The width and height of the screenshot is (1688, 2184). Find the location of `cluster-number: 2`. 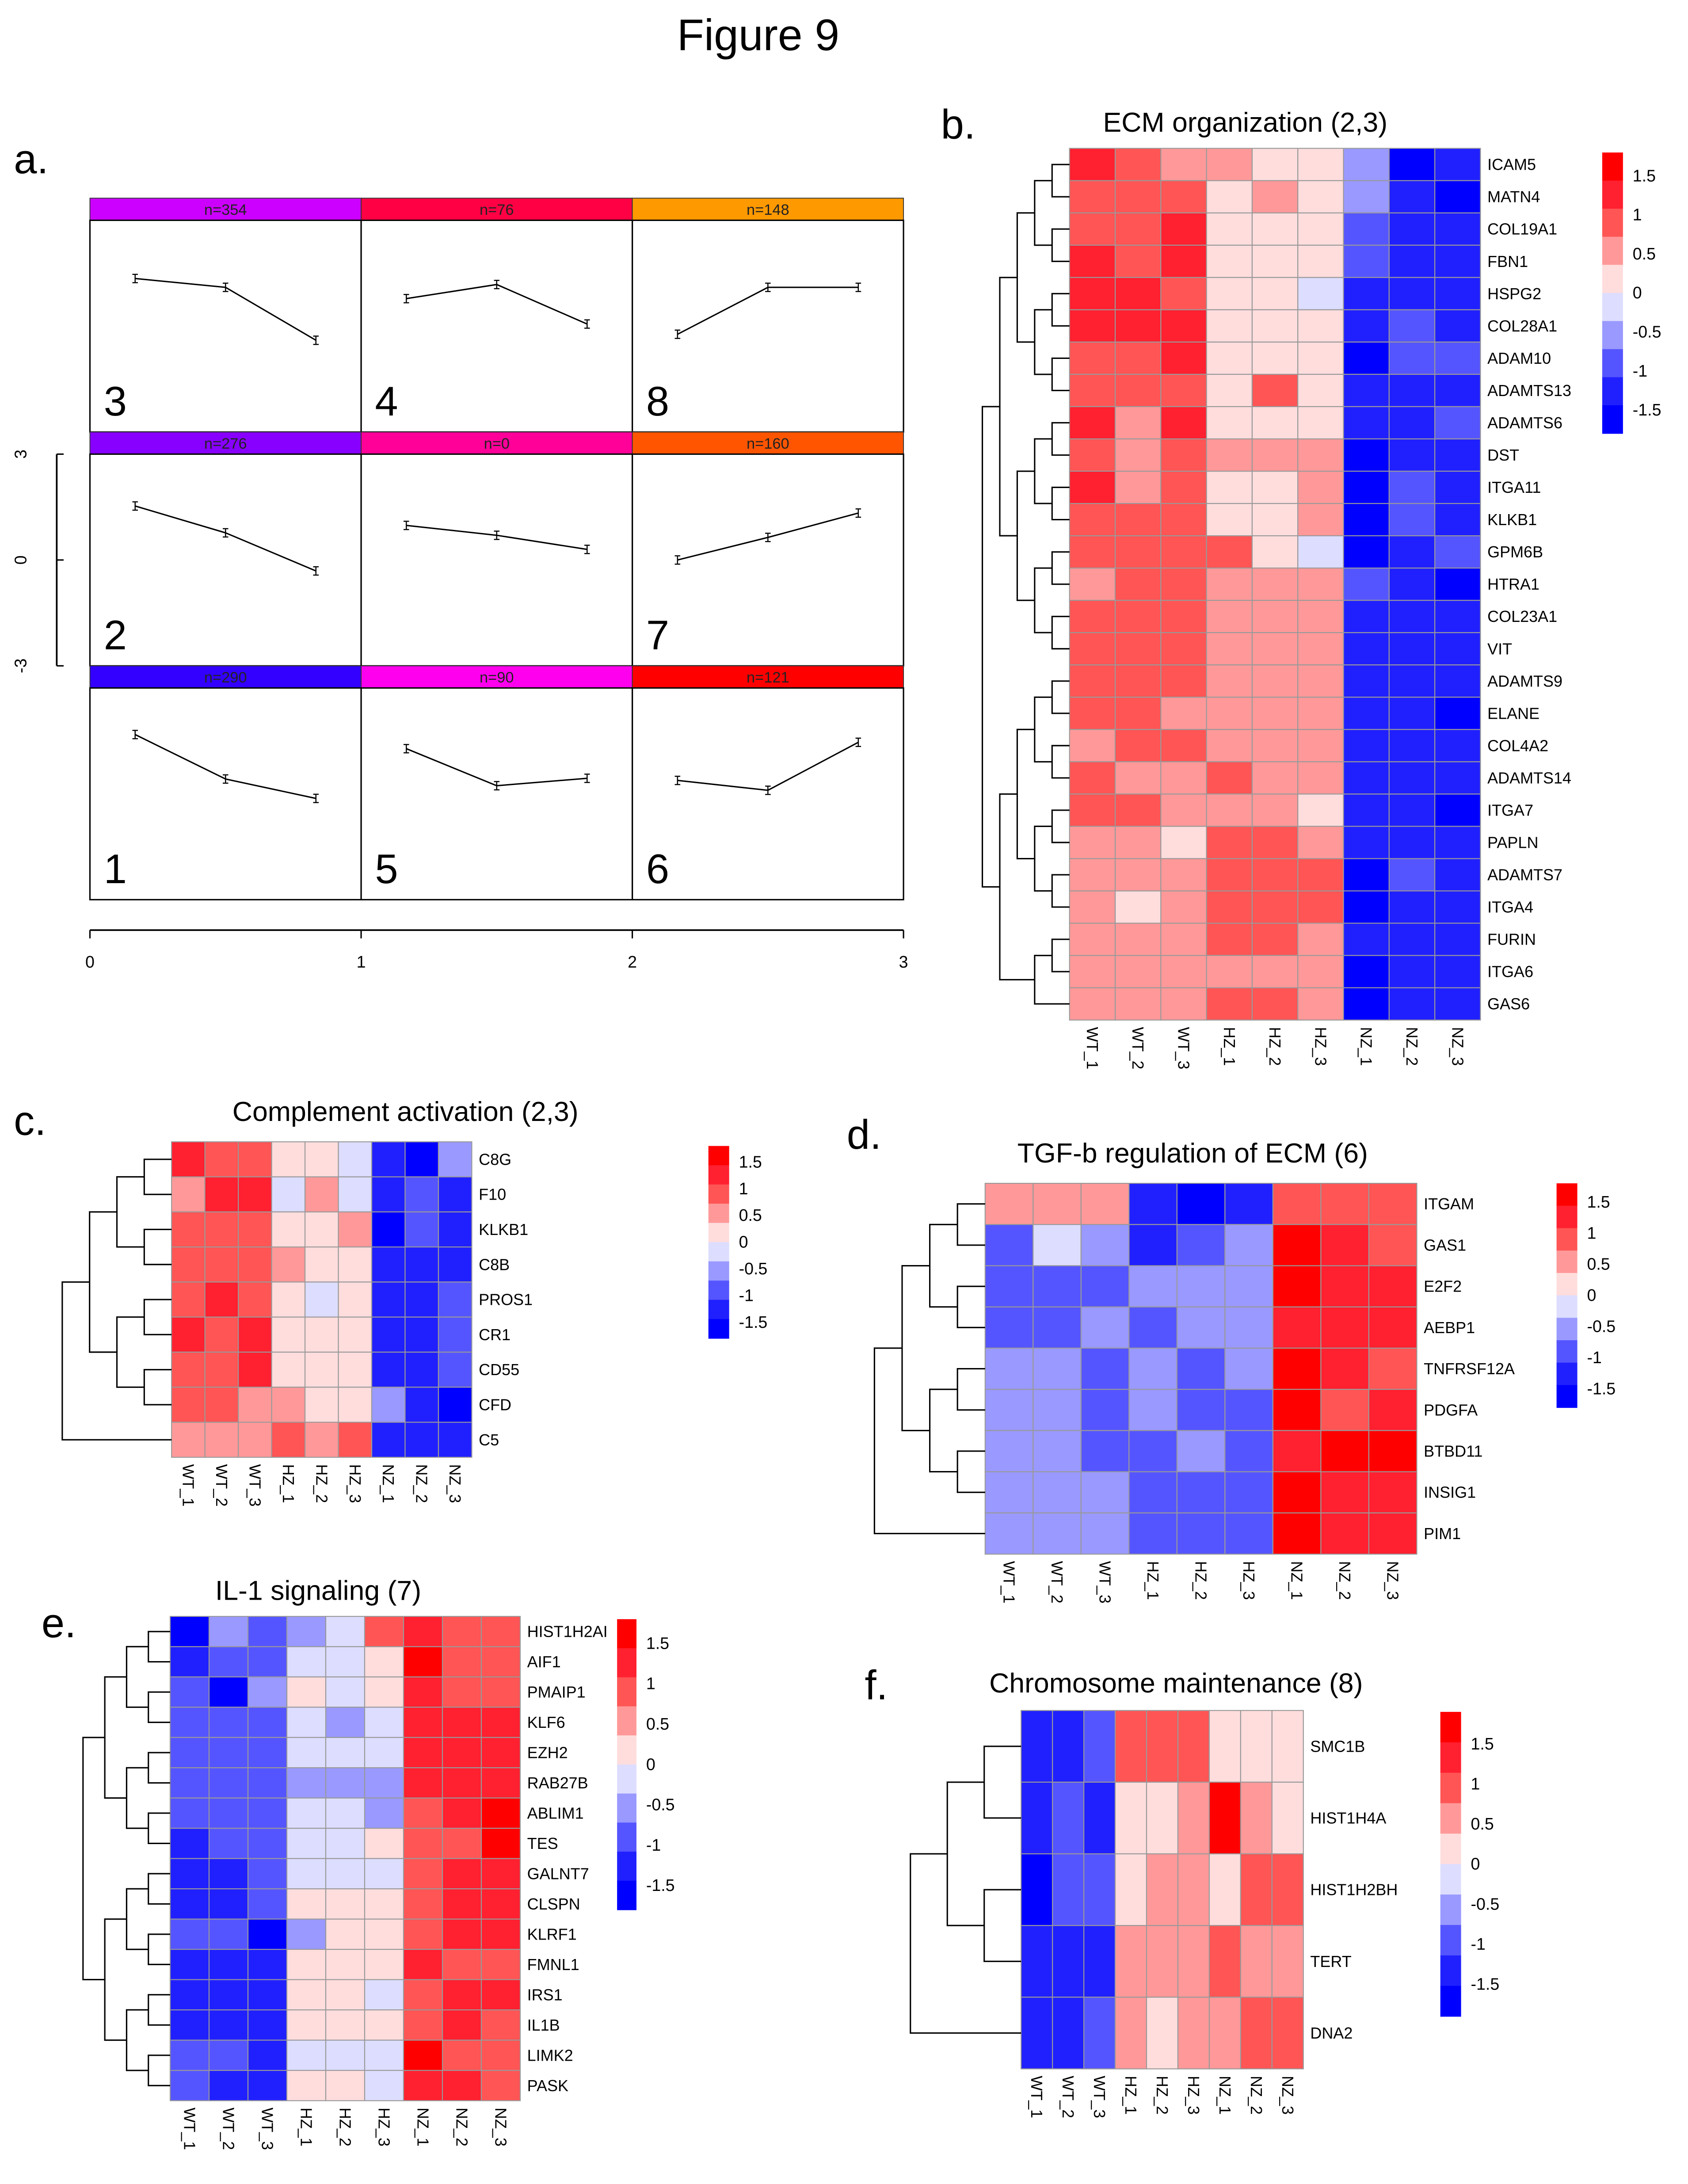

cluster-number: 2 is located at coordinates (116, 635).